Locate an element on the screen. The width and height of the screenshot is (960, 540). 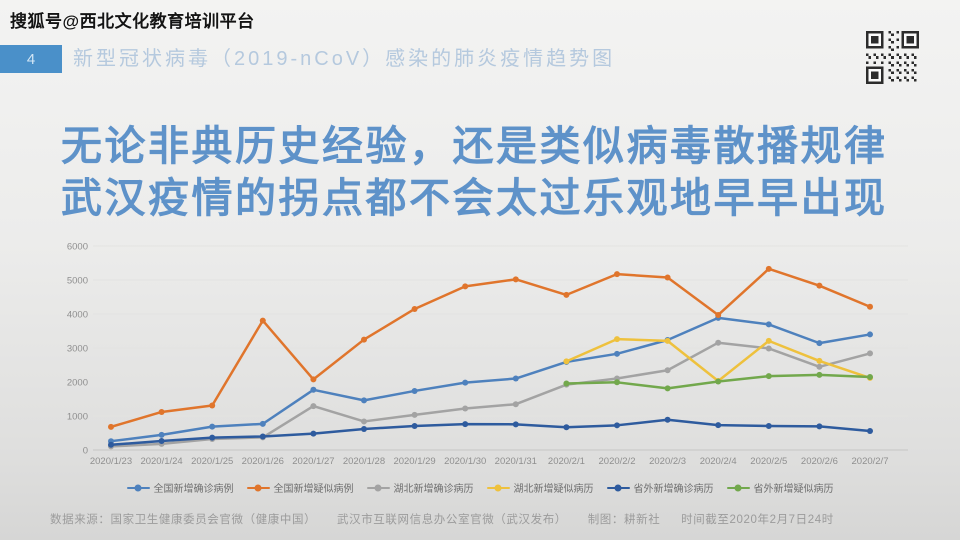
legend-item: 全国新增确诊病例 is located at coordinates (180, 487).